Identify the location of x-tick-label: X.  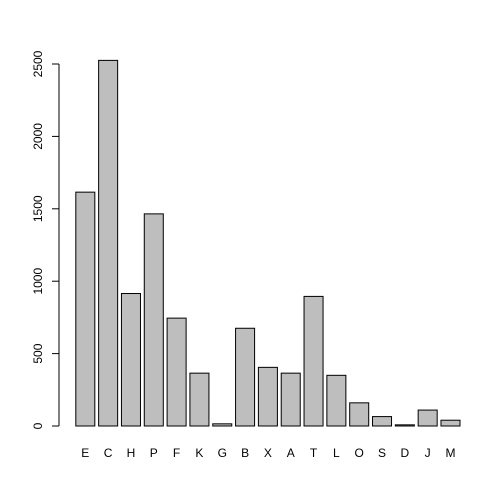
(268, 453).